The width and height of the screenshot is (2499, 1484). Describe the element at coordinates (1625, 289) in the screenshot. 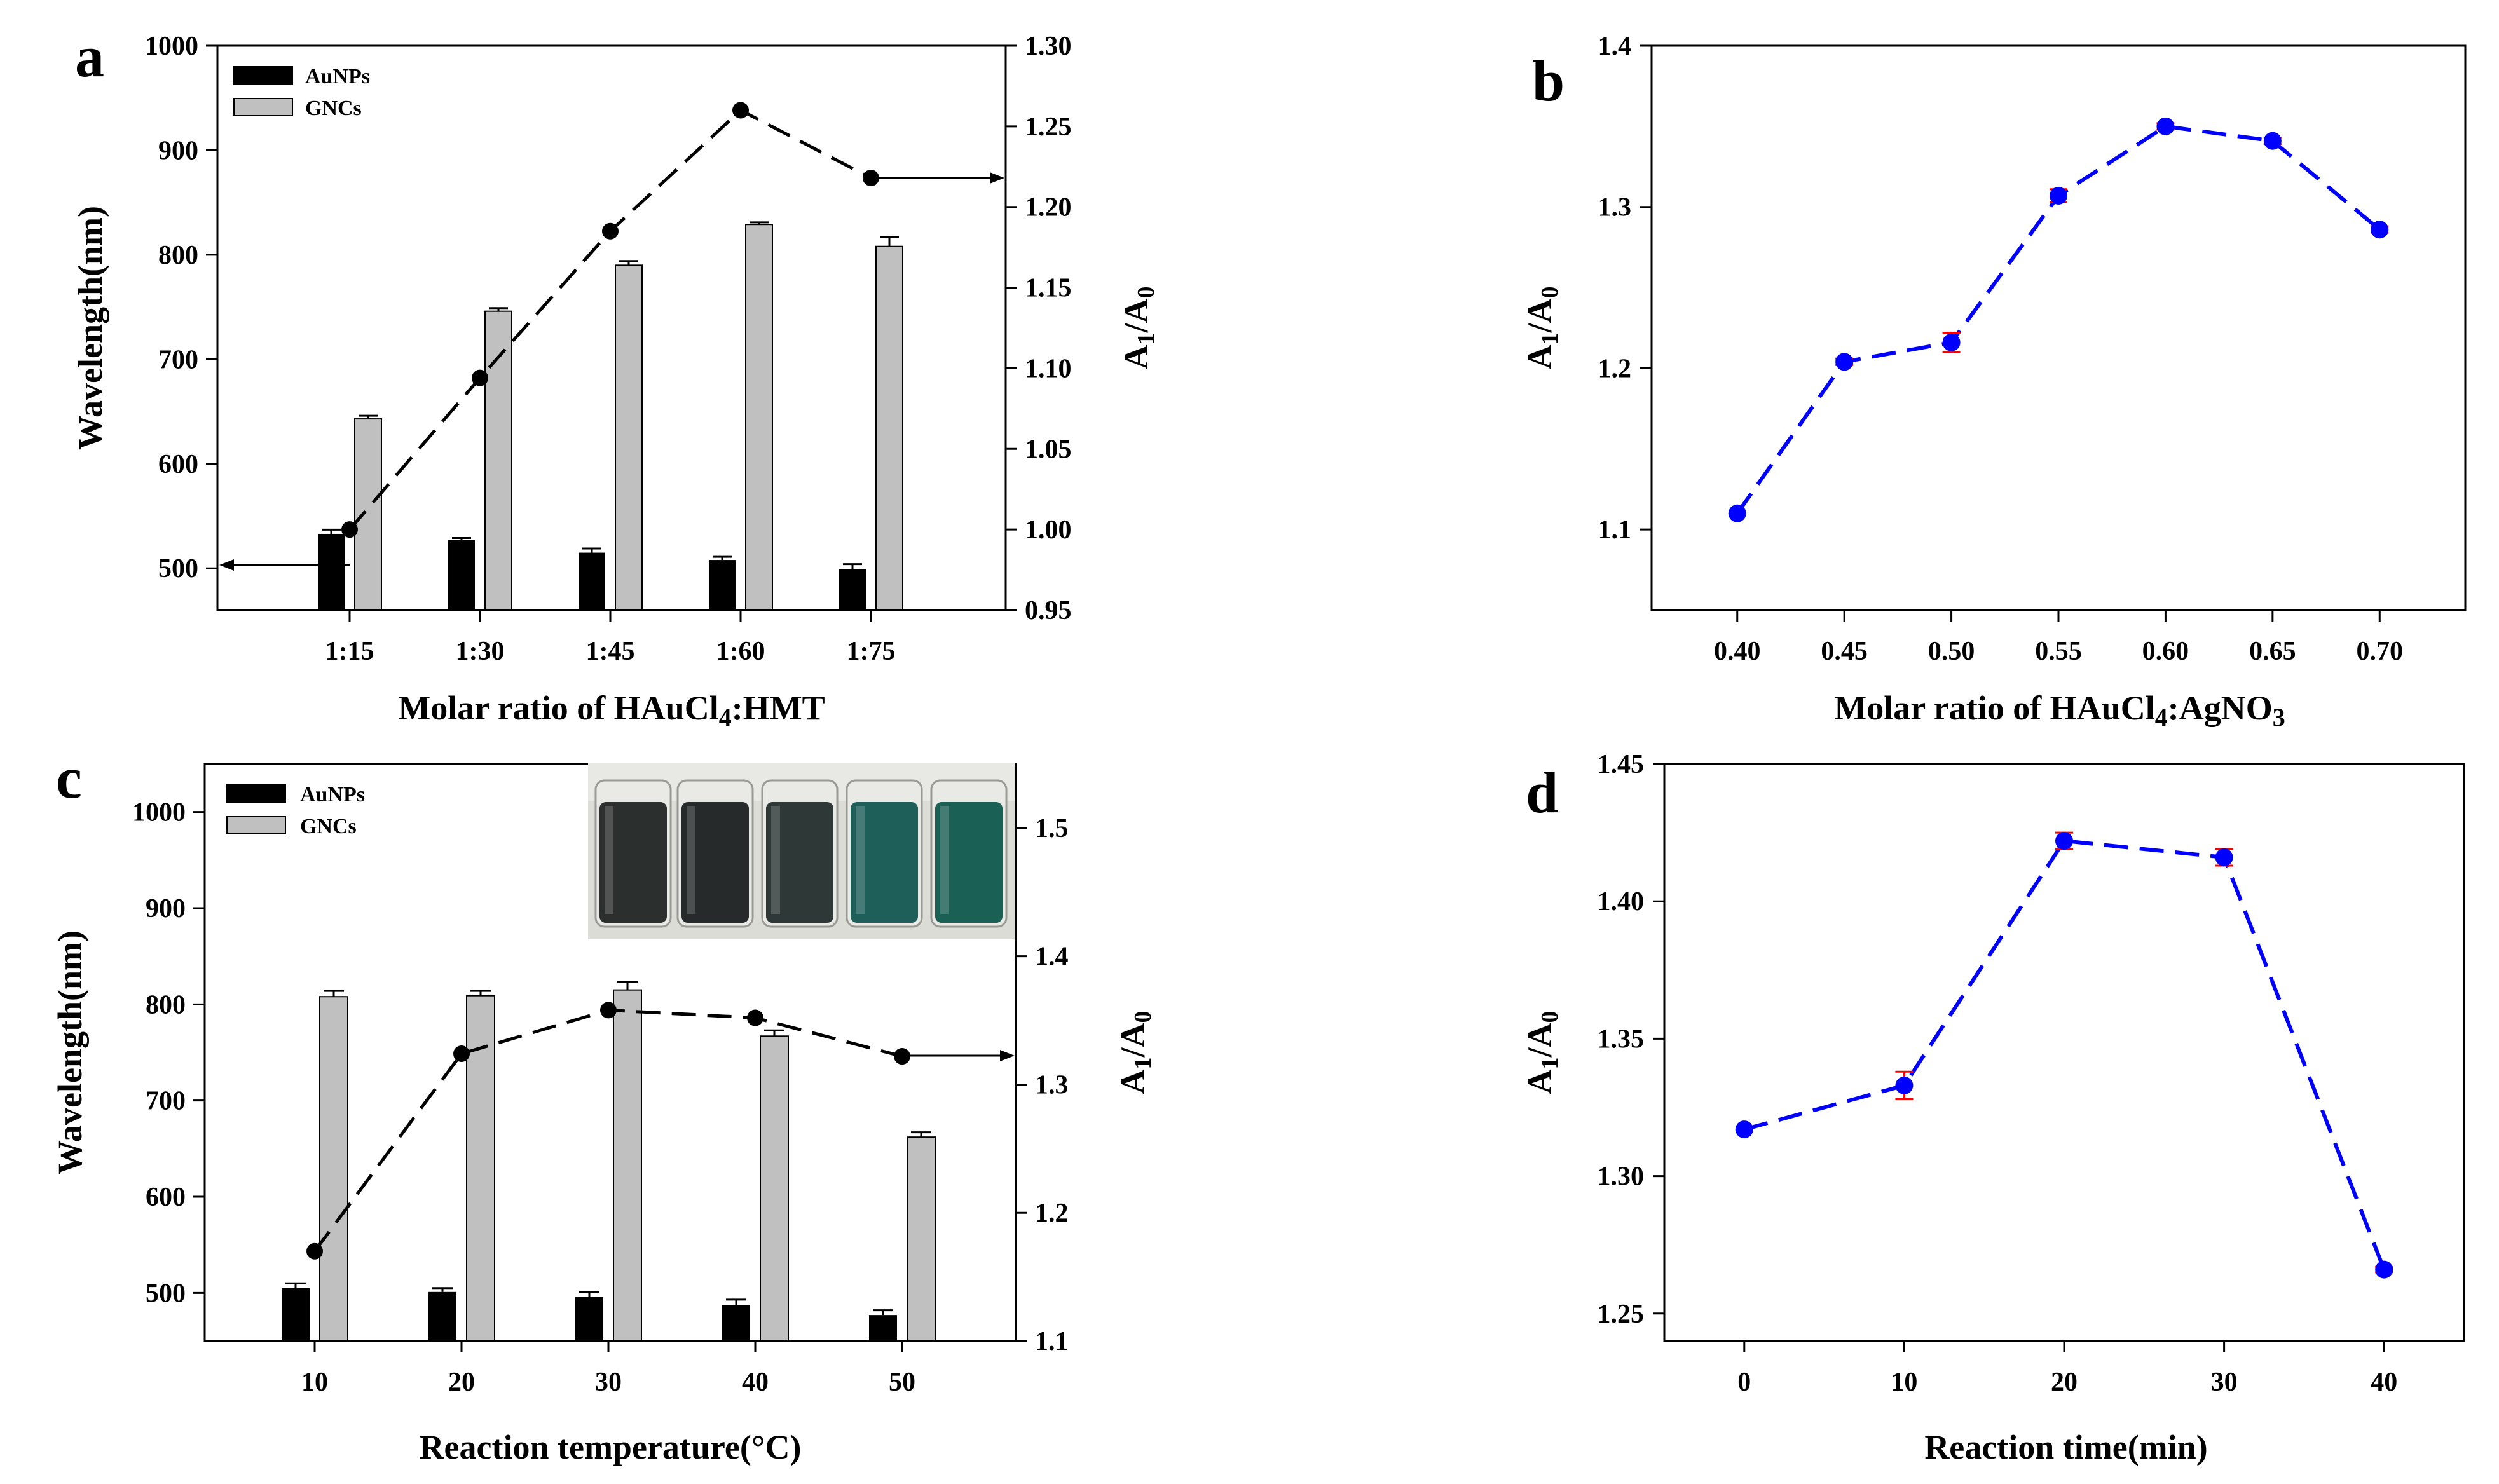

I see `y-axis-b: 1.1 1.2 1.3 1.4` at that location.